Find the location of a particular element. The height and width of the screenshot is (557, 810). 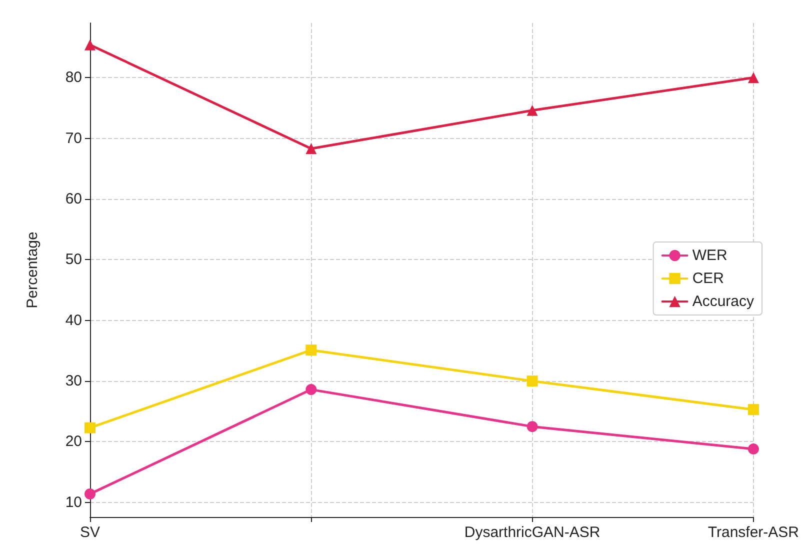

y-tick-label: 80 is located at coordinates (73, 77).